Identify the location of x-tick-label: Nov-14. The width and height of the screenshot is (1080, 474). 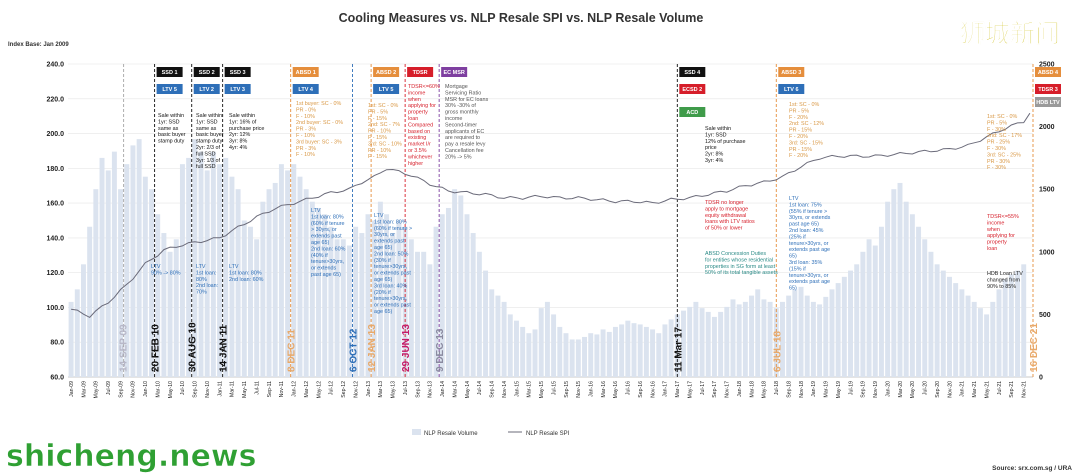
(505, 389).